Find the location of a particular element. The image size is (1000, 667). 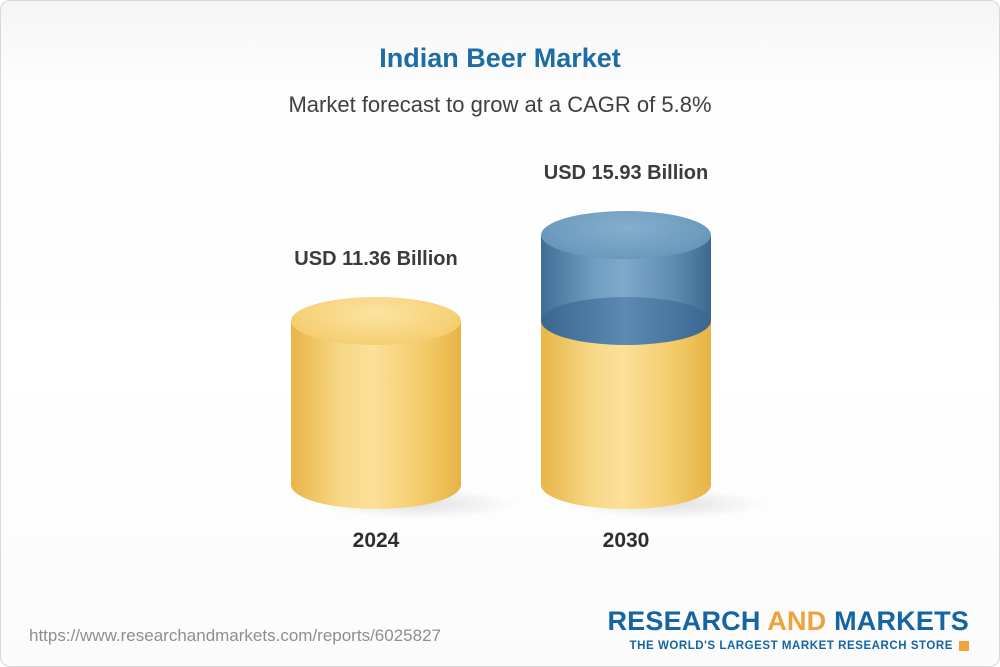

chart-title: Indian Beer Market is located at coordinates (500, 58).